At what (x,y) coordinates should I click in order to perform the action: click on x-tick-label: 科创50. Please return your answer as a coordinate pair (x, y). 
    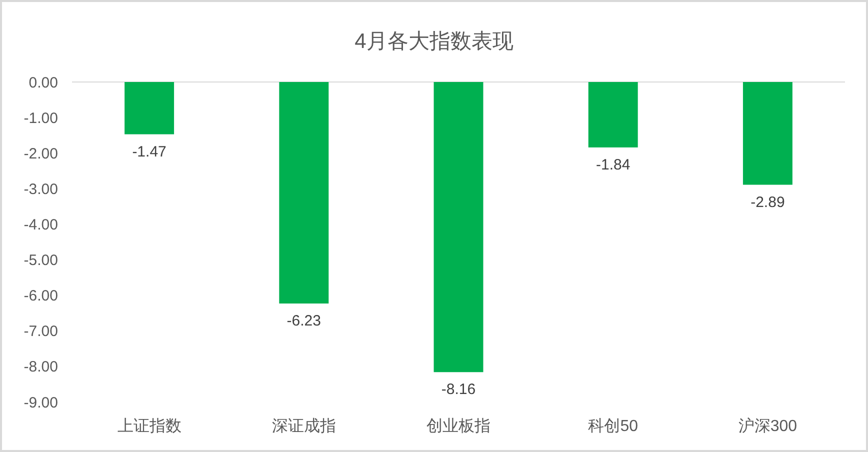
    Looking at the image, I should click on (613, 426).